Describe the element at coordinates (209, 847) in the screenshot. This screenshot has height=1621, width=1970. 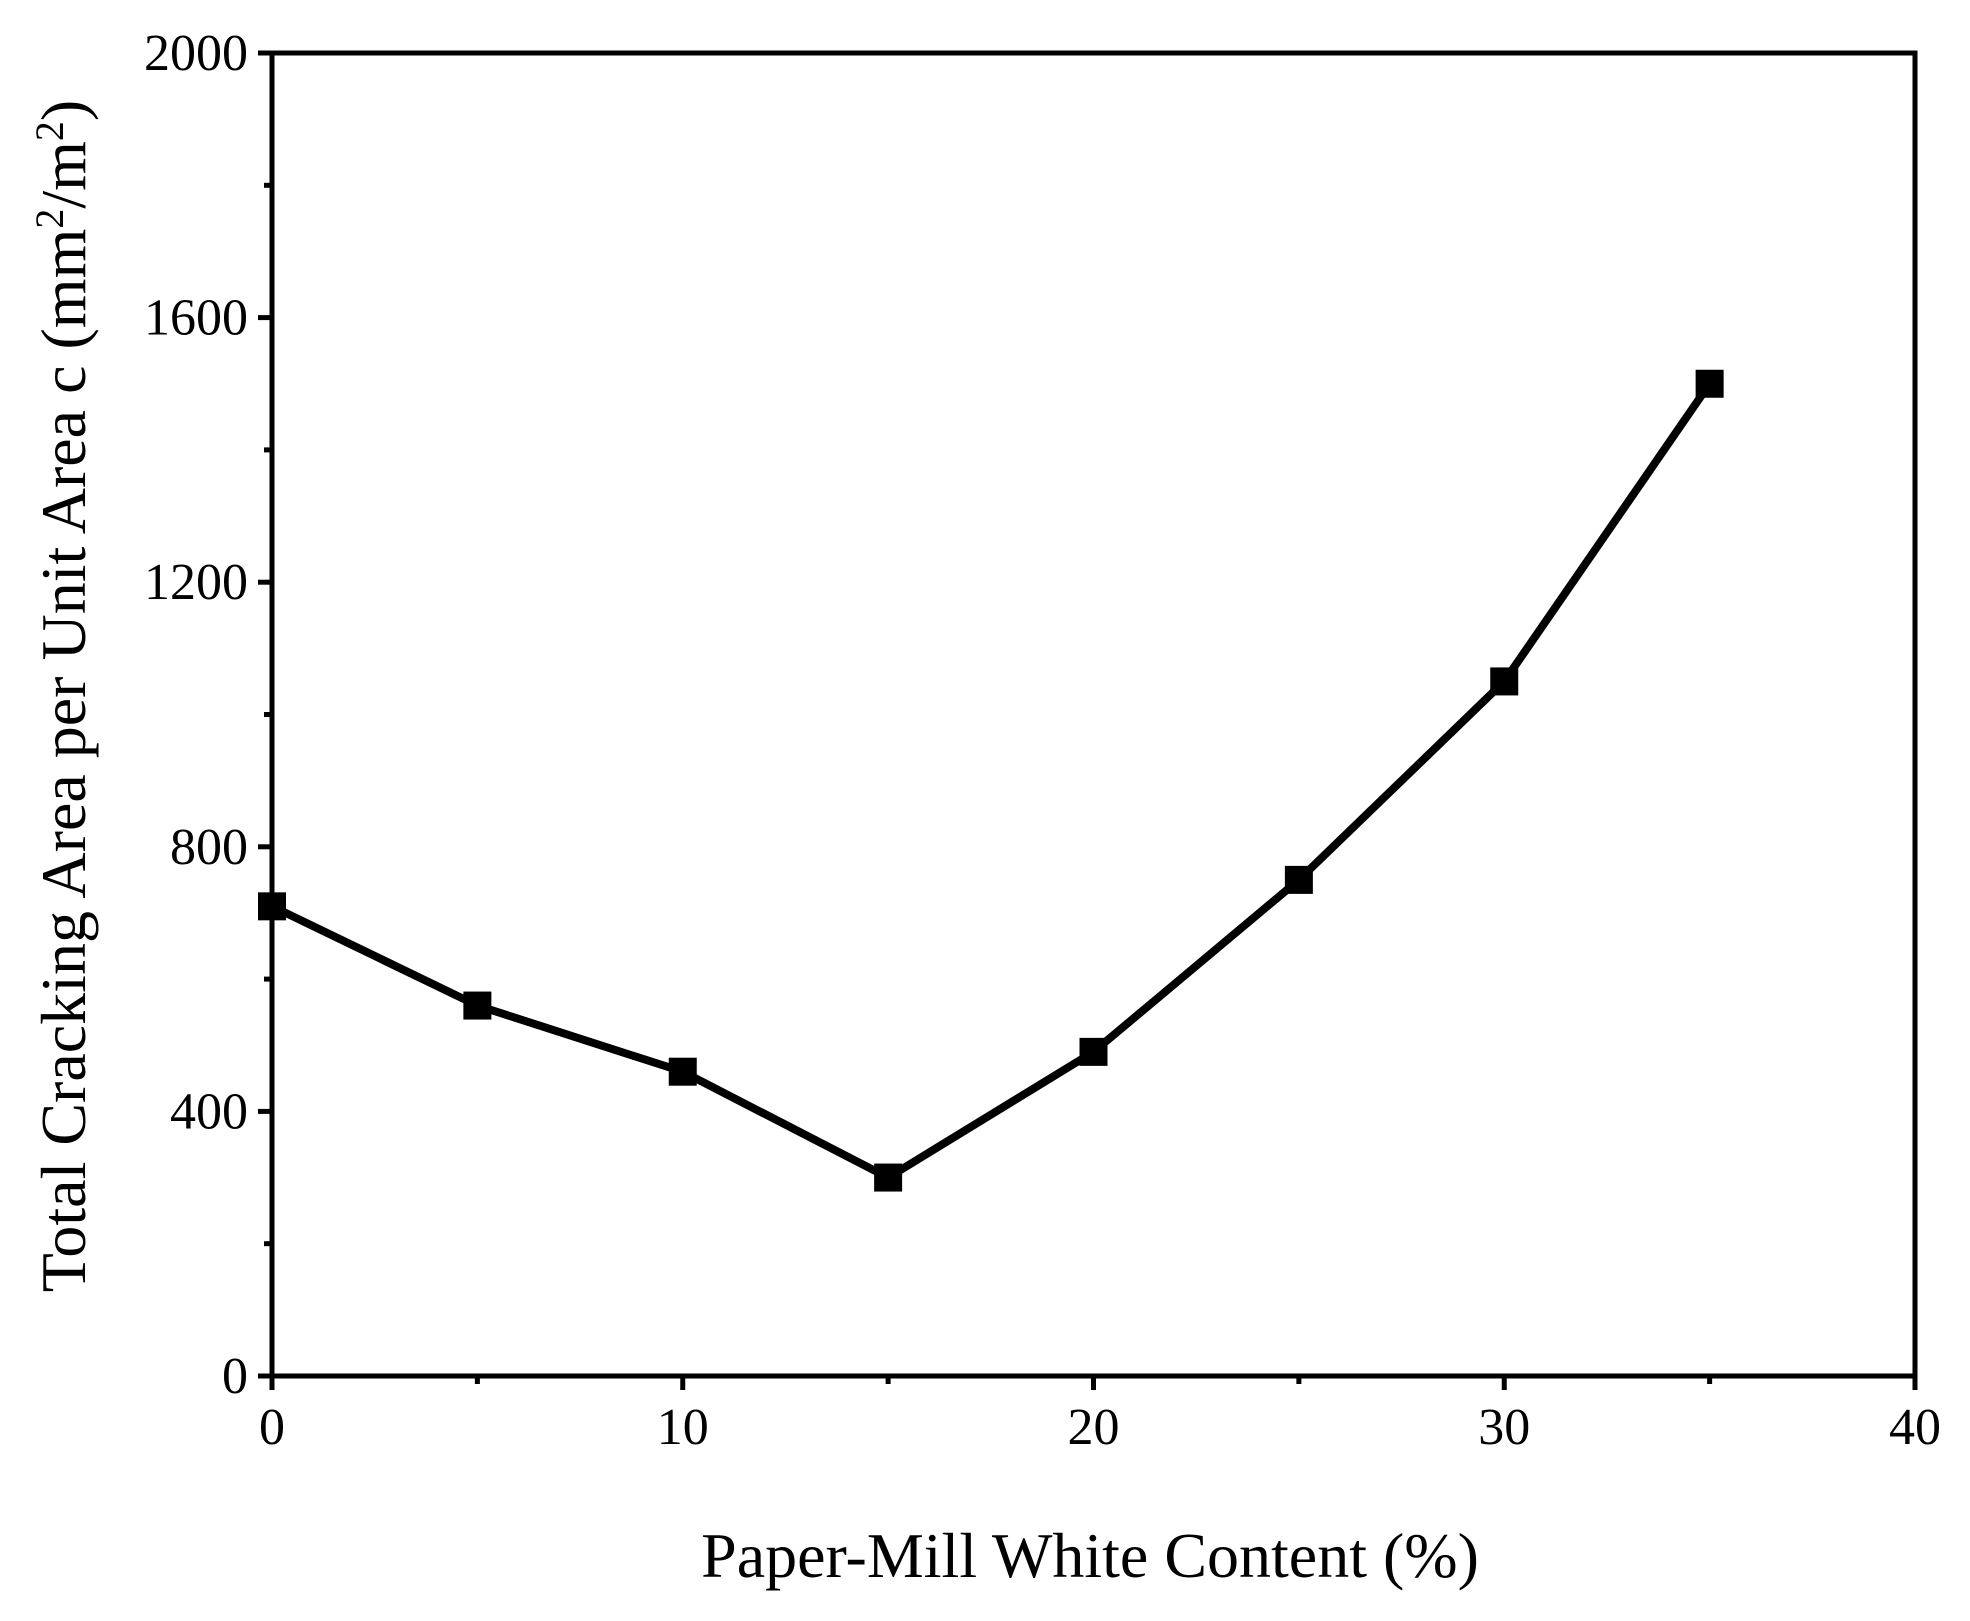
I see `y-tick-label: 800` at that location.